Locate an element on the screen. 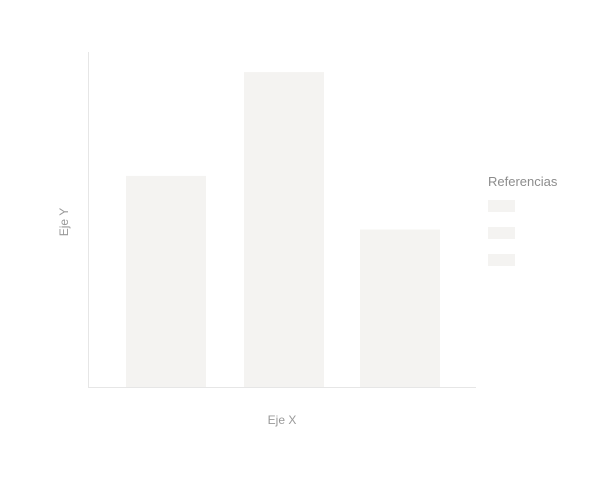  x-axis-title: Eje X is located at coordinates (282, 420).